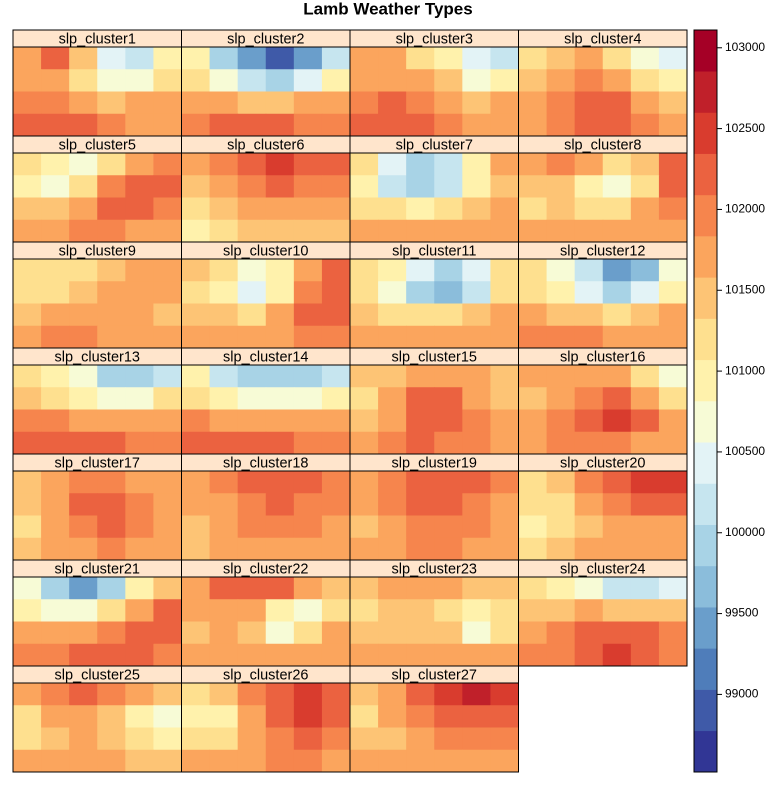 This screenshot has height=788, width=783. I want to click on colorbar-tick-label: 102000, so click(745, 209).